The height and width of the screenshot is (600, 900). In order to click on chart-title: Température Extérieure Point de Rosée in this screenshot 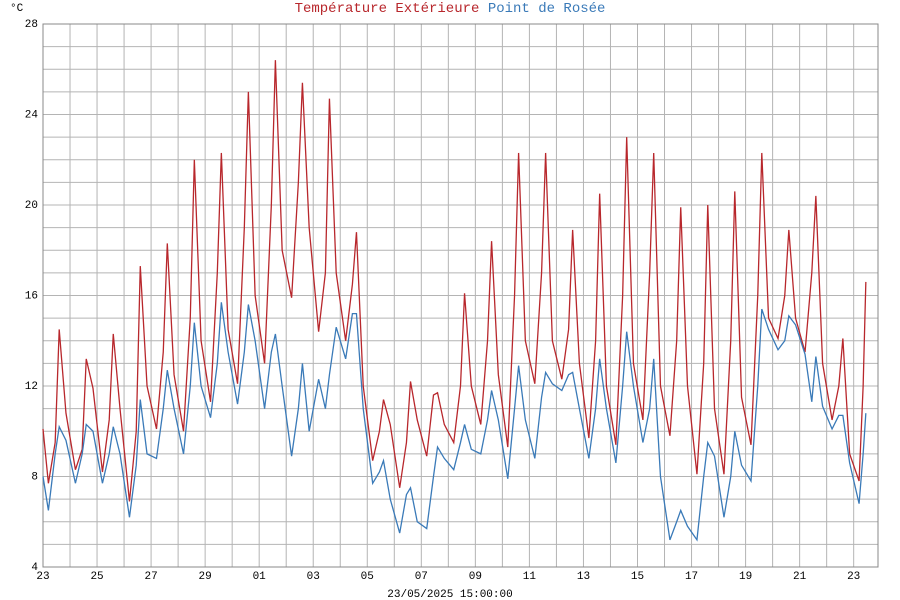, I will do `click(450, 9)`.